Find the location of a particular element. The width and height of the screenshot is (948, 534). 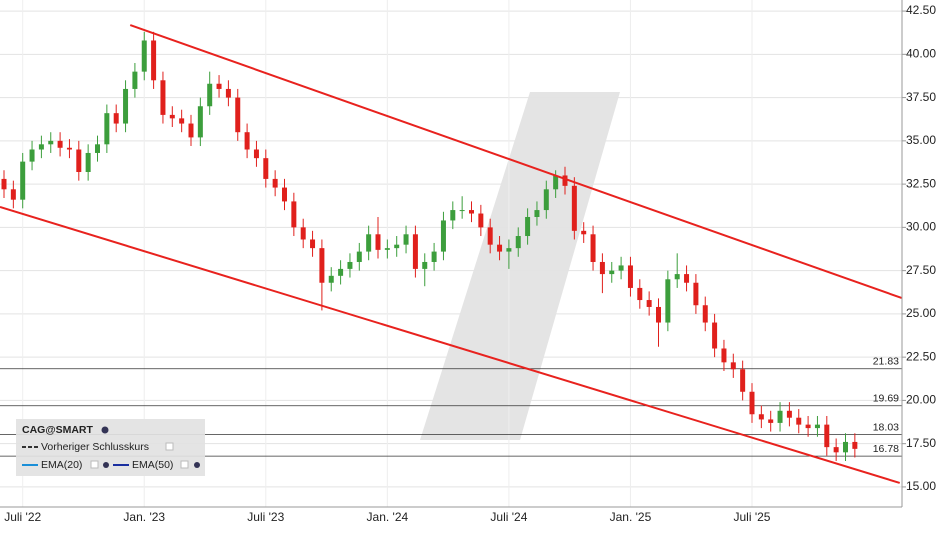

legend-label: EMA(50) is located at coordinates (152, 465).